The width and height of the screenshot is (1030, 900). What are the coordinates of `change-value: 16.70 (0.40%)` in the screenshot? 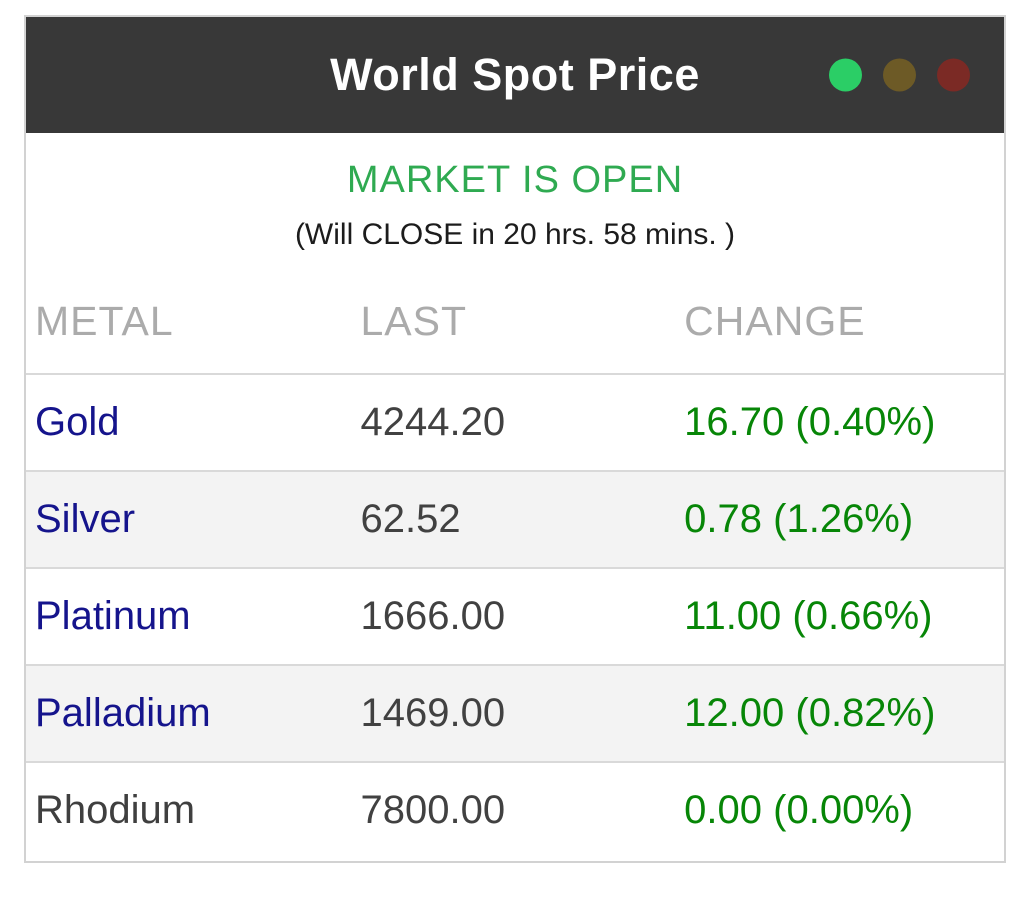 It's located at (810, 422).